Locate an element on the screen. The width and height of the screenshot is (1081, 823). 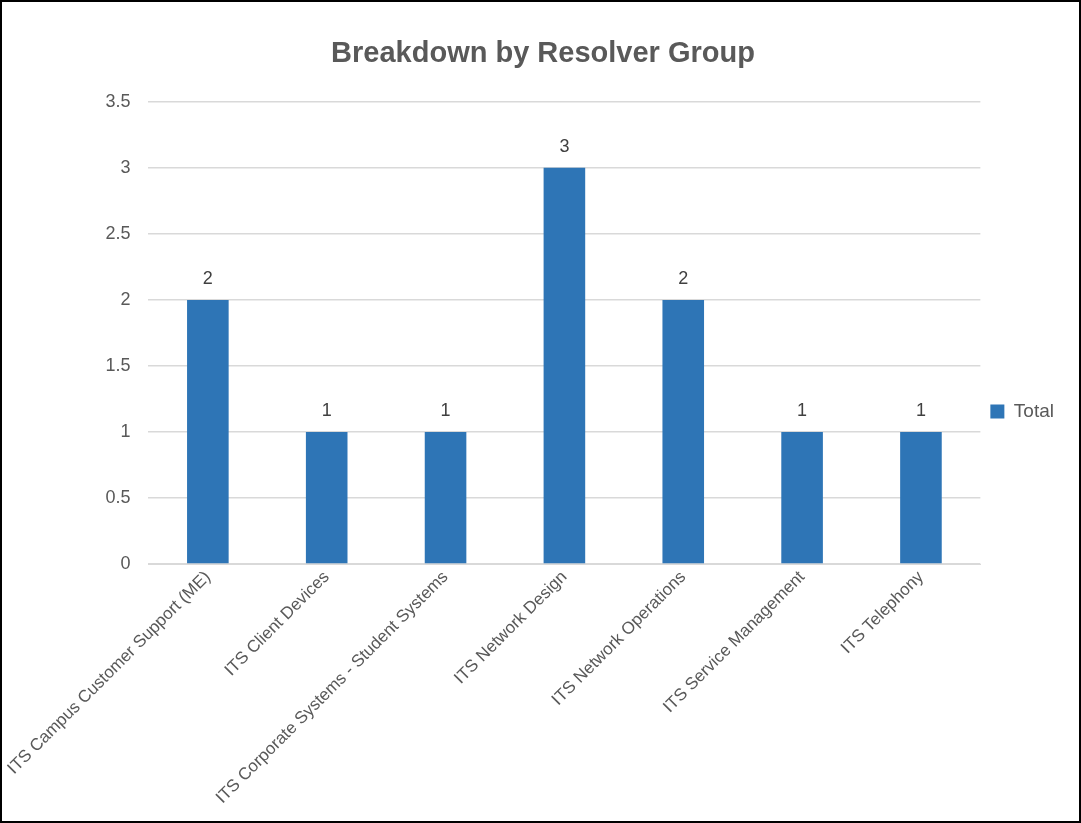
y-tick-label: 2.5 is located at coordinates (118, 232).